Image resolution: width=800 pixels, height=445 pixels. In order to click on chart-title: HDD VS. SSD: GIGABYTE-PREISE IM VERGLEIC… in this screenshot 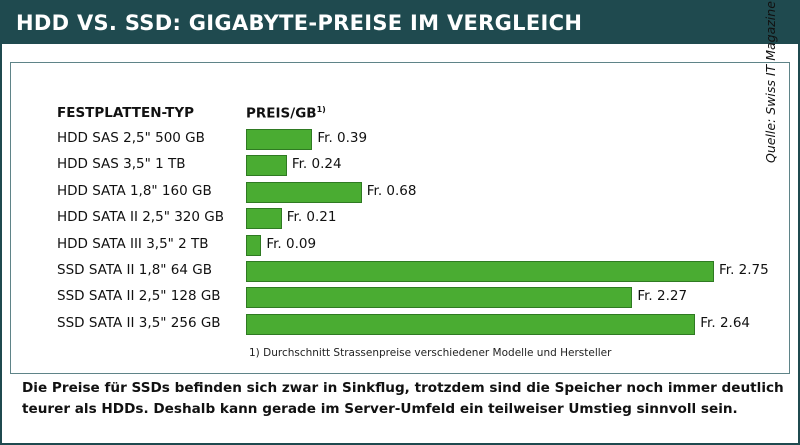, I will do `click(299, 23)`.